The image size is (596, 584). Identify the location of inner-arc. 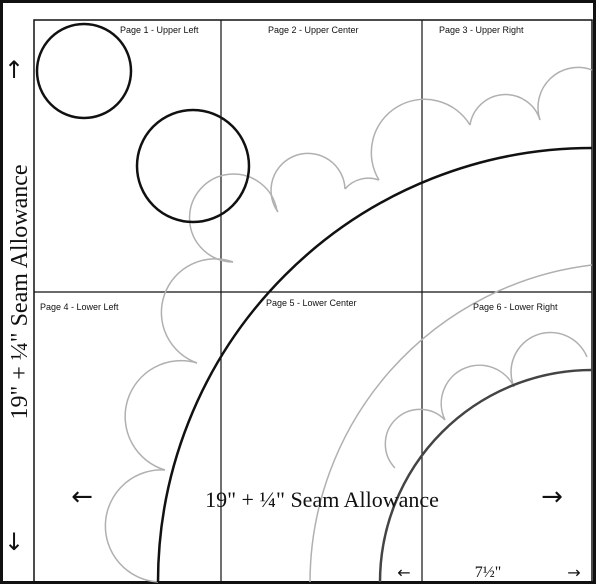
(485, 475).